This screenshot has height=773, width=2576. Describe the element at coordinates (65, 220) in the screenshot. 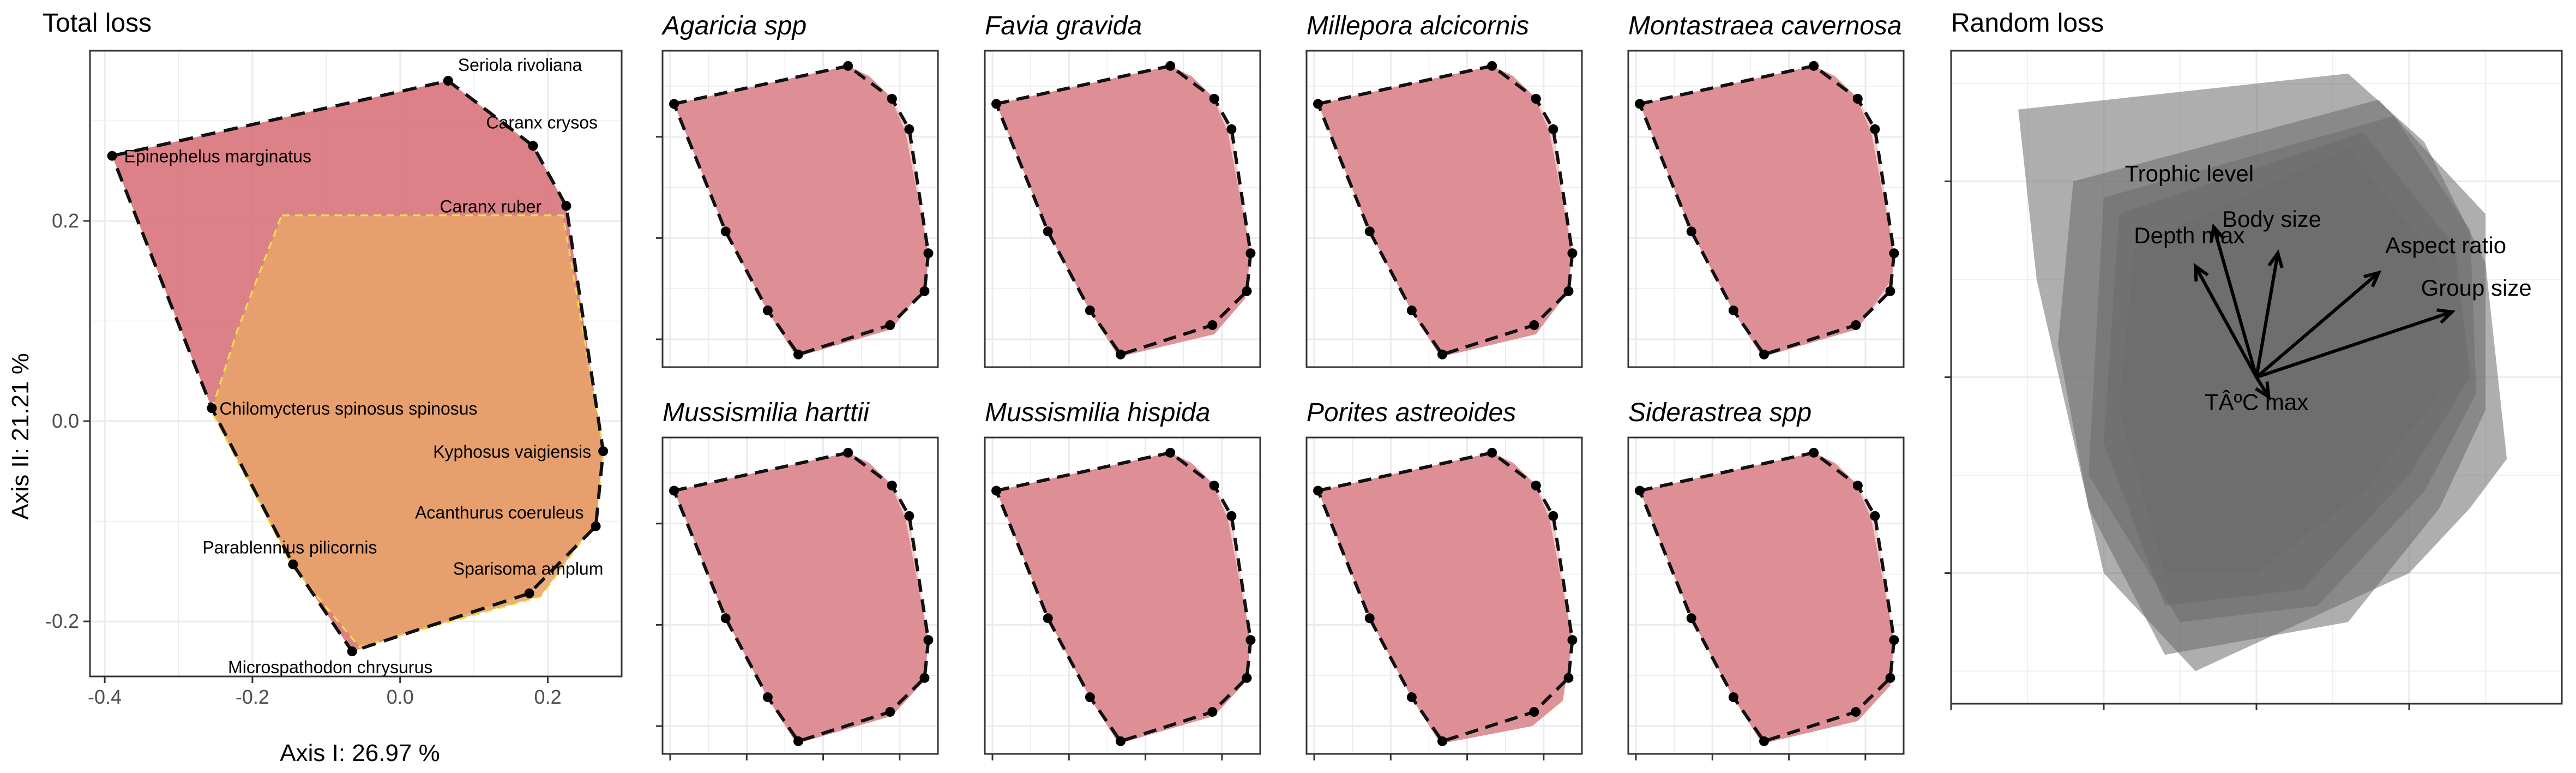

I see `y-tick-label: 0.2` at that location.